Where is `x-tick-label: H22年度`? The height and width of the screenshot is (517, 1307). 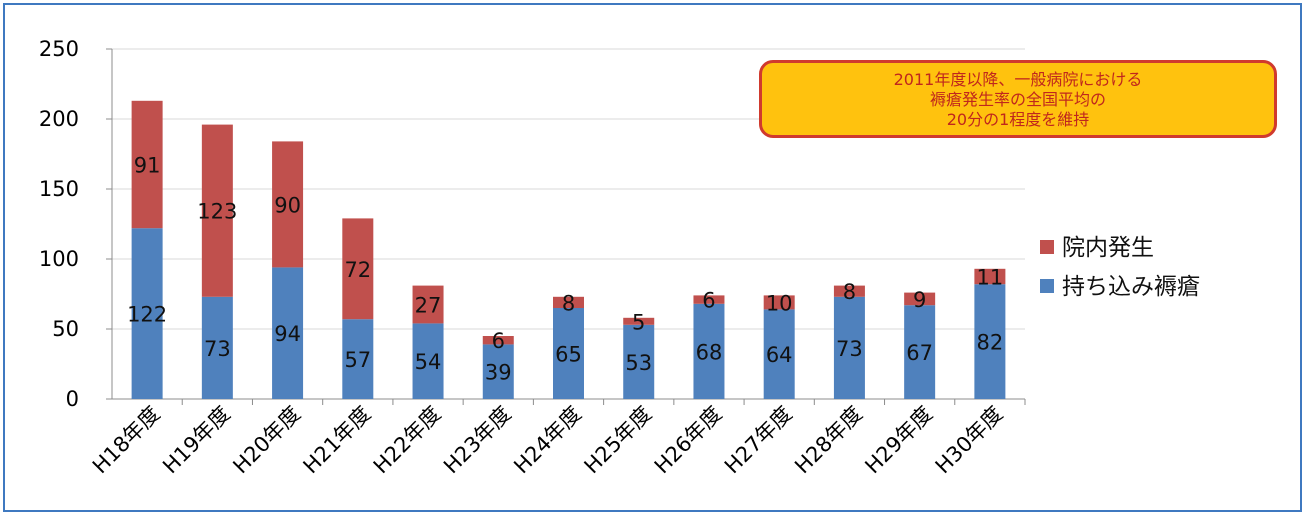
x-tick-label: H22年度 is located at coordinates (407, 440).